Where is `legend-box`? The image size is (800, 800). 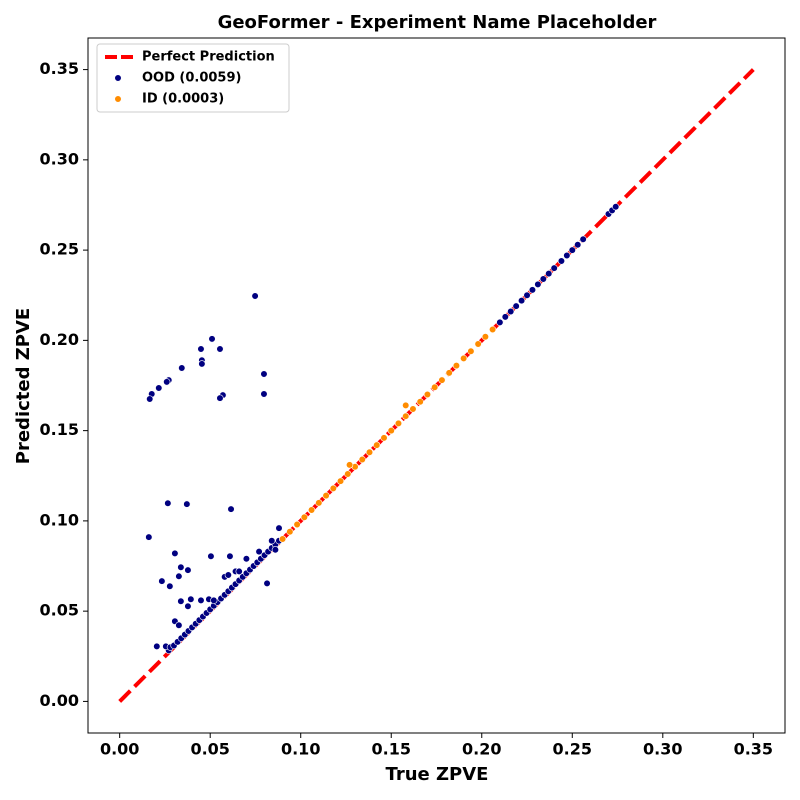 legend-box is located at coordinates (193, 78).